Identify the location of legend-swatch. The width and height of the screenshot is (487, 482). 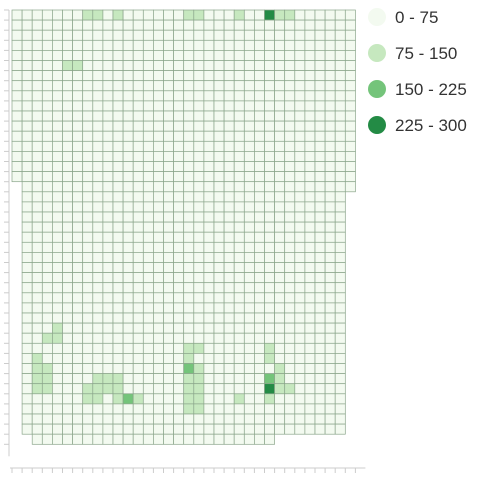
(377, 53).